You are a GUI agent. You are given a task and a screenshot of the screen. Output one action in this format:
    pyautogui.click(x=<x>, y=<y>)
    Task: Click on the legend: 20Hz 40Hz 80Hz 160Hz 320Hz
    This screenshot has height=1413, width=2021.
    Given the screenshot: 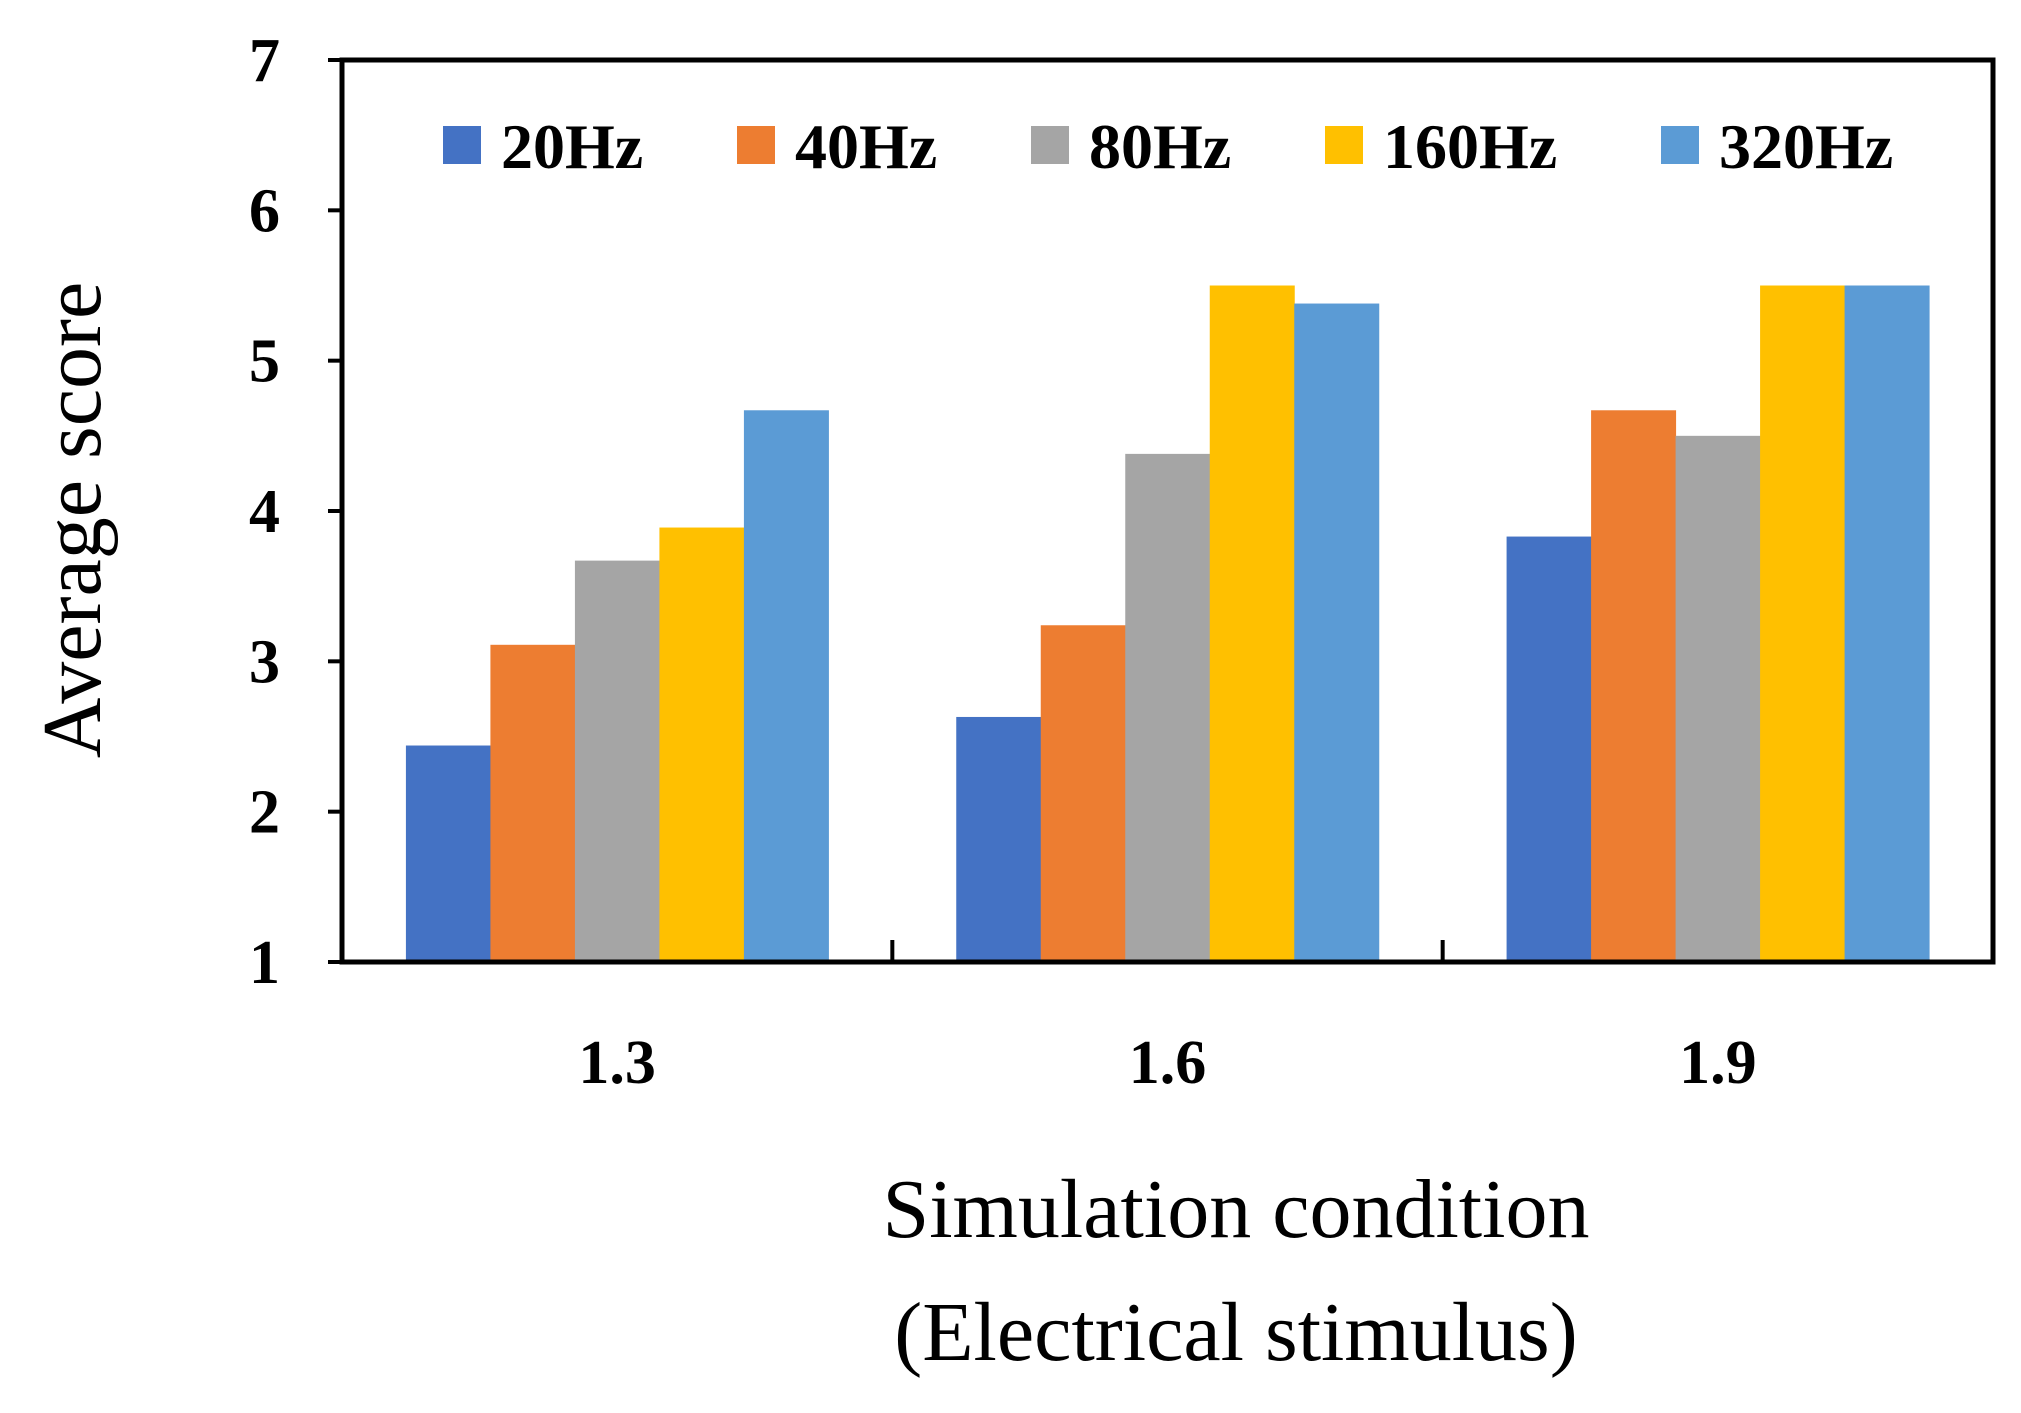 What is the action you would take?
    pyautogui.click(x=1168, y=146)
    